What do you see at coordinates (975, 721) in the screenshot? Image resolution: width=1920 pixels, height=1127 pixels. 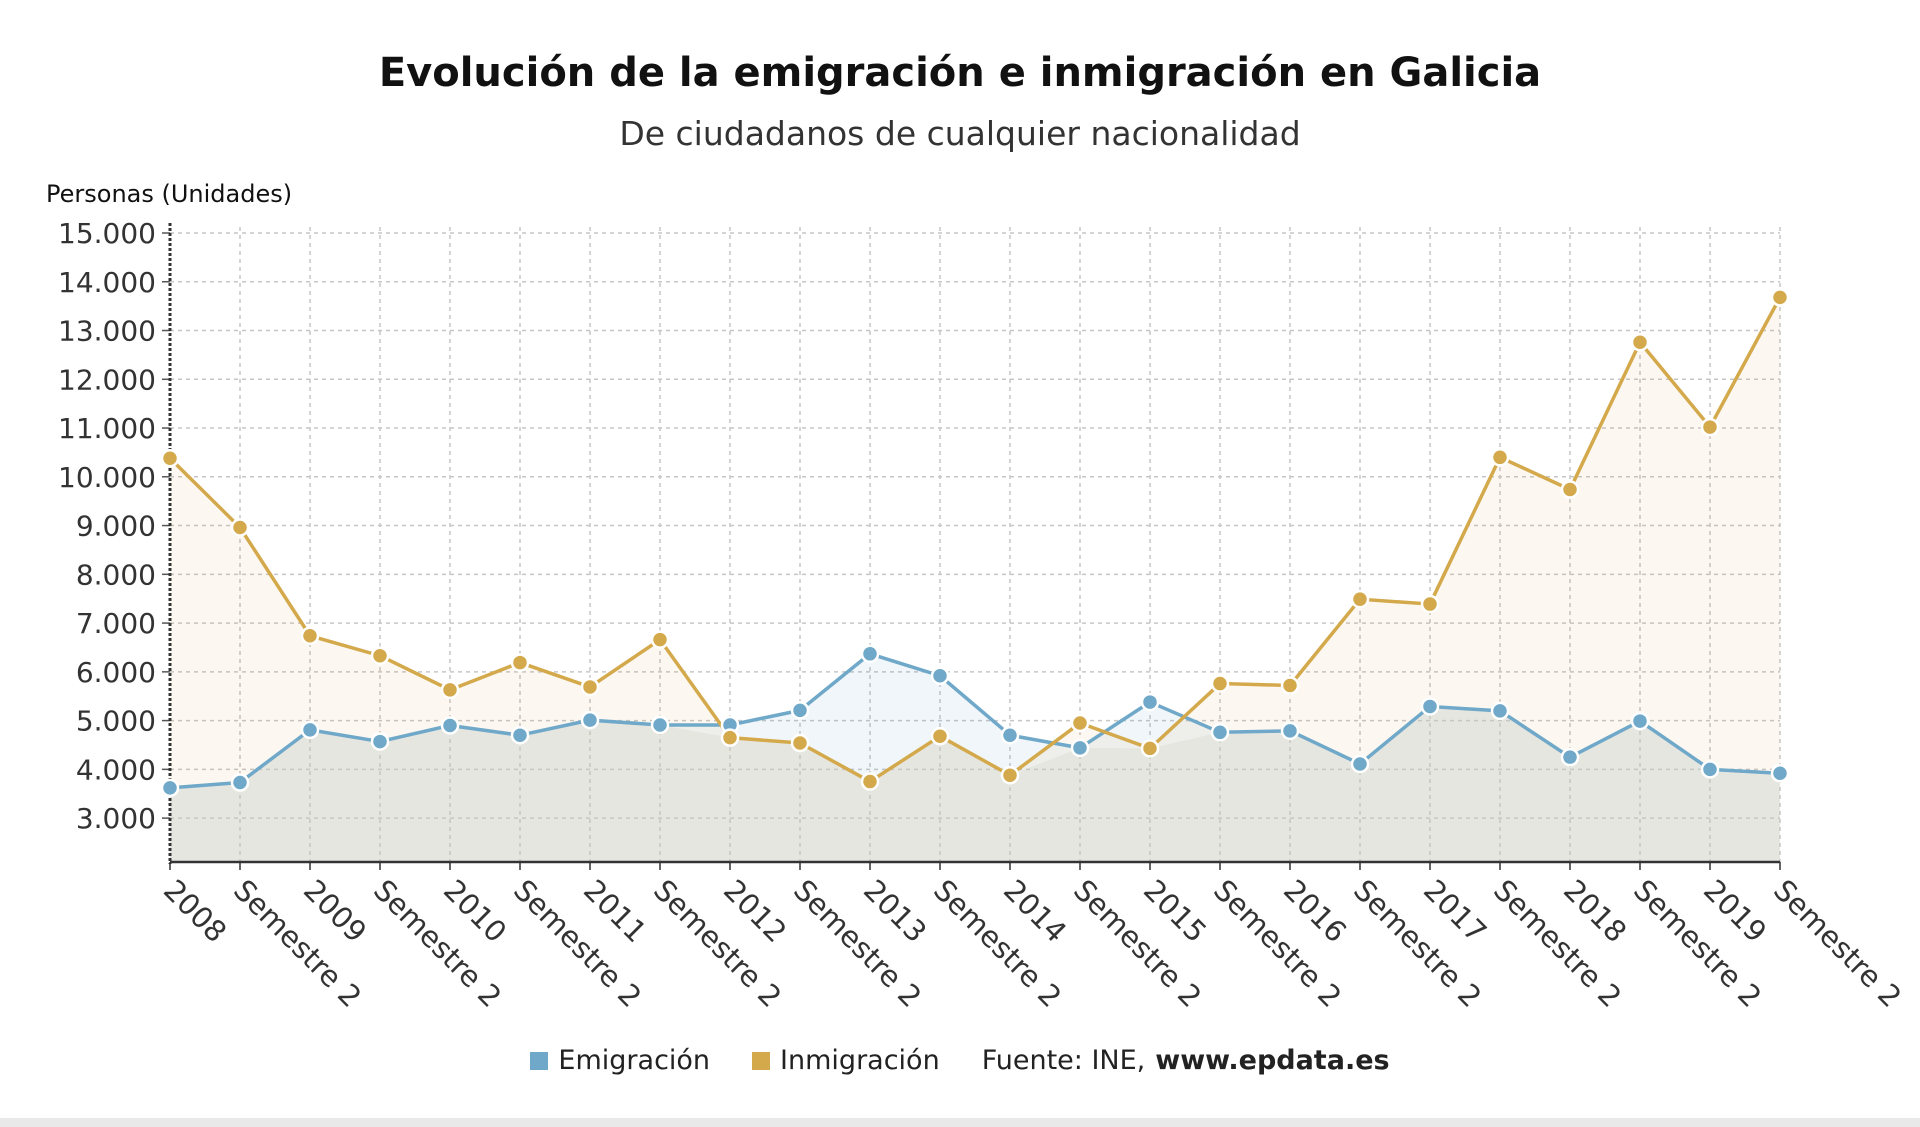 I see `series-line-emigracion` at bounding box center [975, 721].